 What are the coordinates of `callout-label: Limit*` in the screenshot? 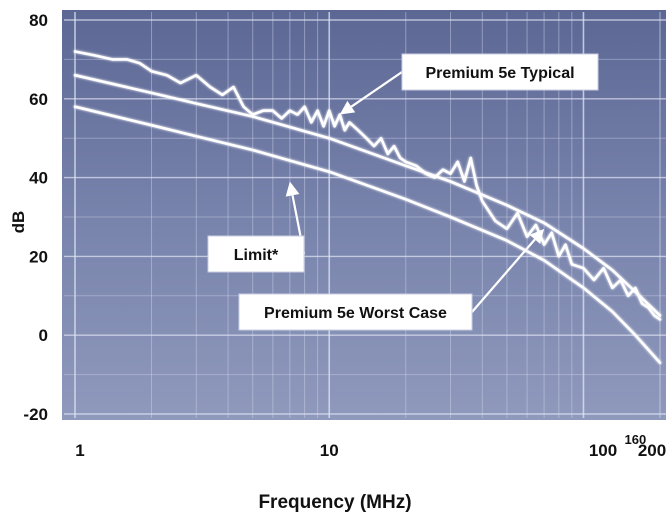 It's located at (256, 255).